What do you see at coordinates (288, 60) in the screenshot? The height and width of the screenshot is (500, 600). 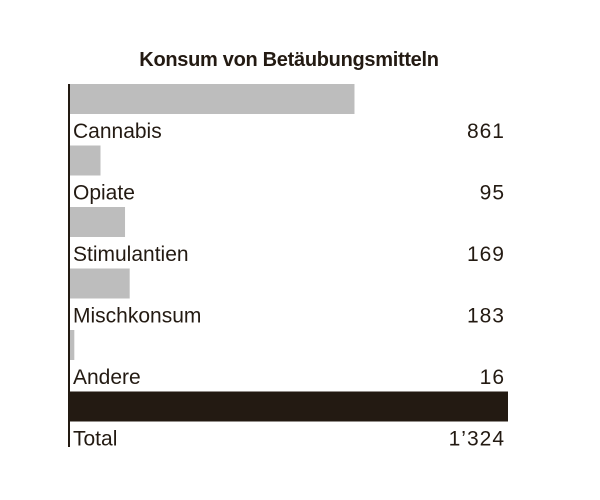 I see `chart-title: Konsum von Betäubungsmitteln` at bounding box center [288, 60].